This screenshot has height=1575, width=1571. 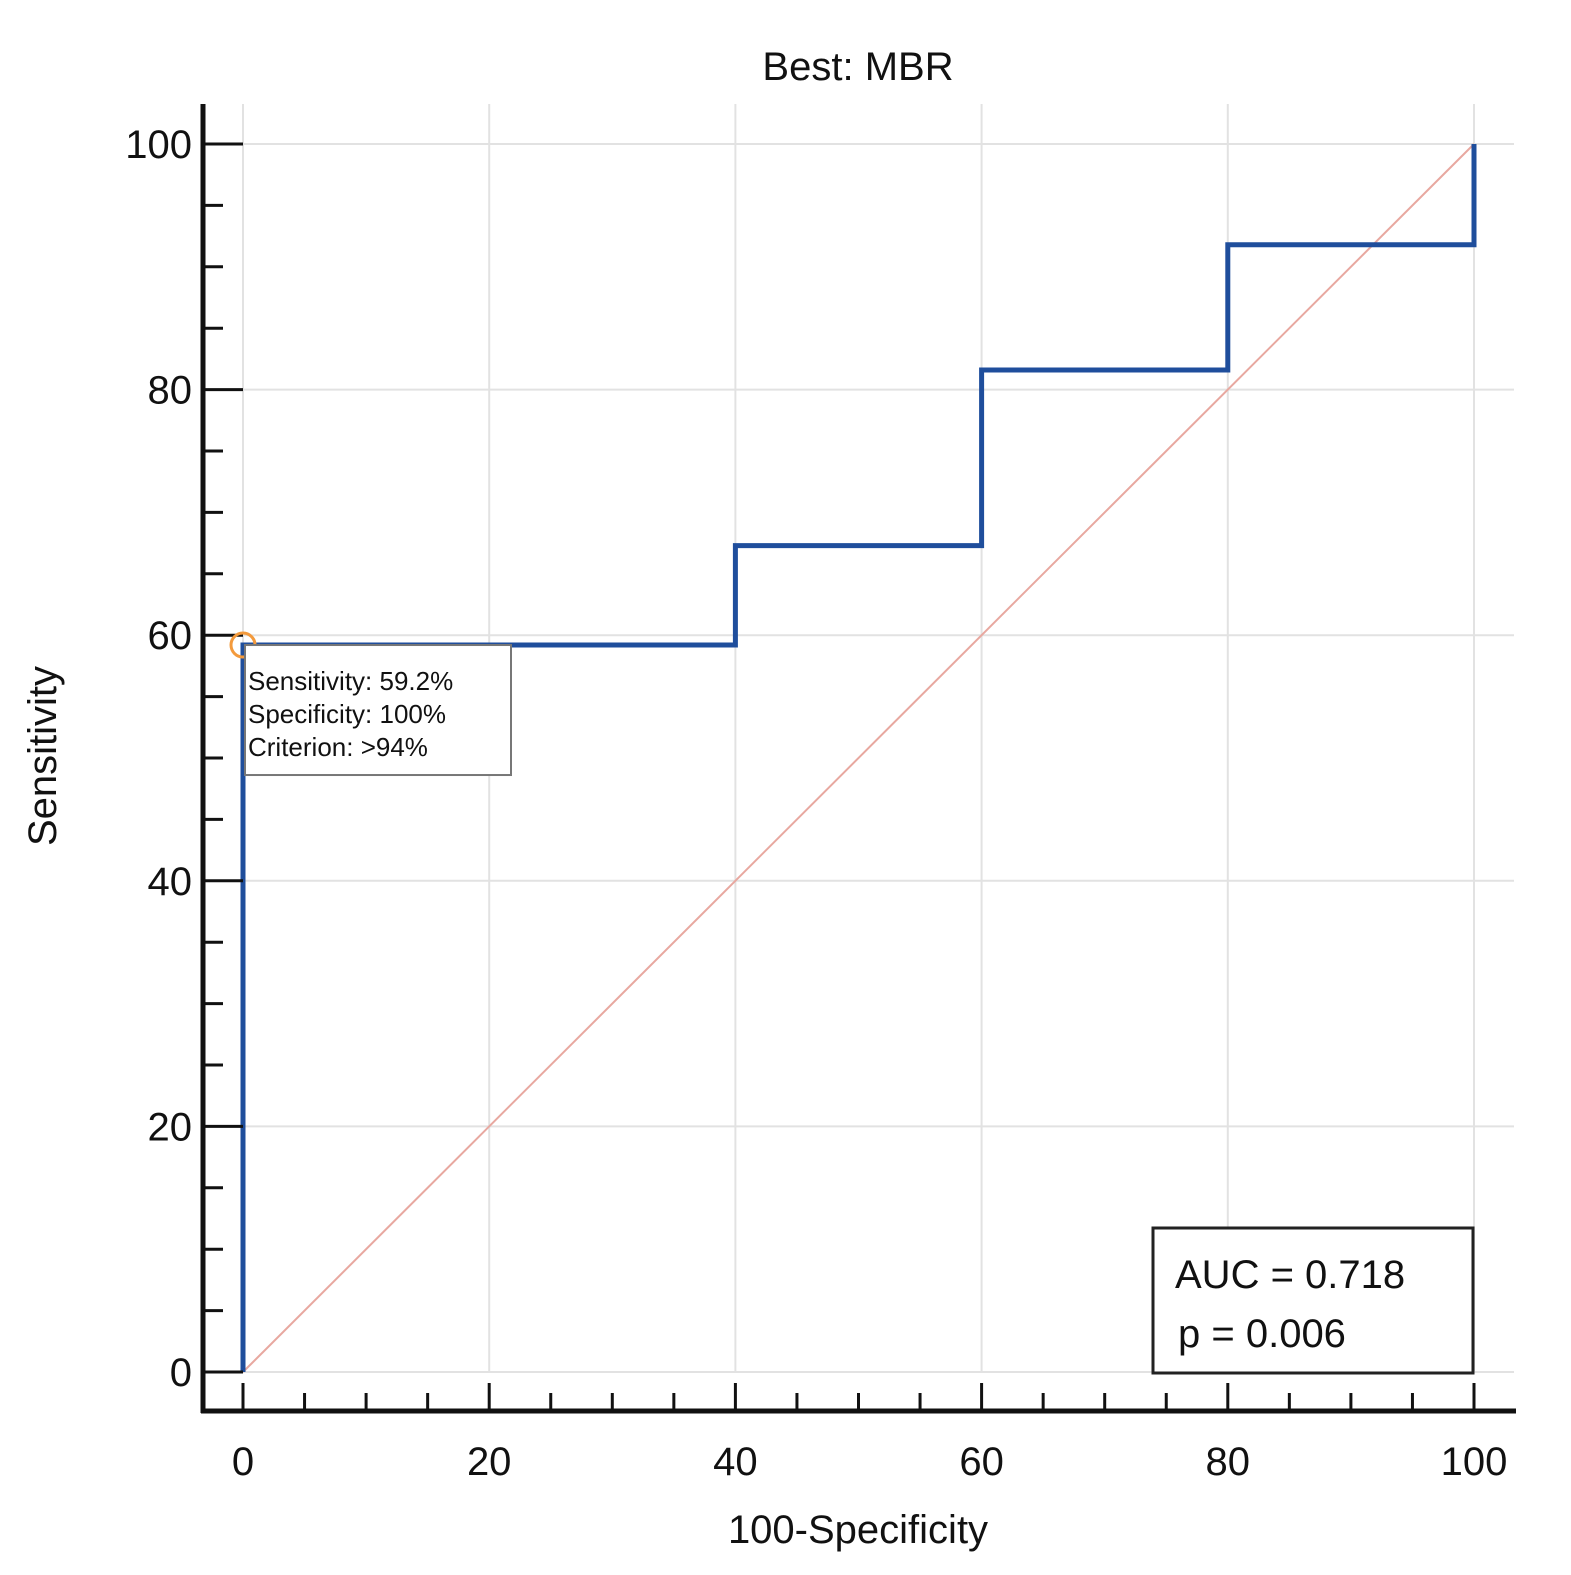 What do you see at coordinates (350, 681) in the screenshot?
I see `annotation-sensitivity: Sensitivity: 59.2%` at bounding box center [350, 681].